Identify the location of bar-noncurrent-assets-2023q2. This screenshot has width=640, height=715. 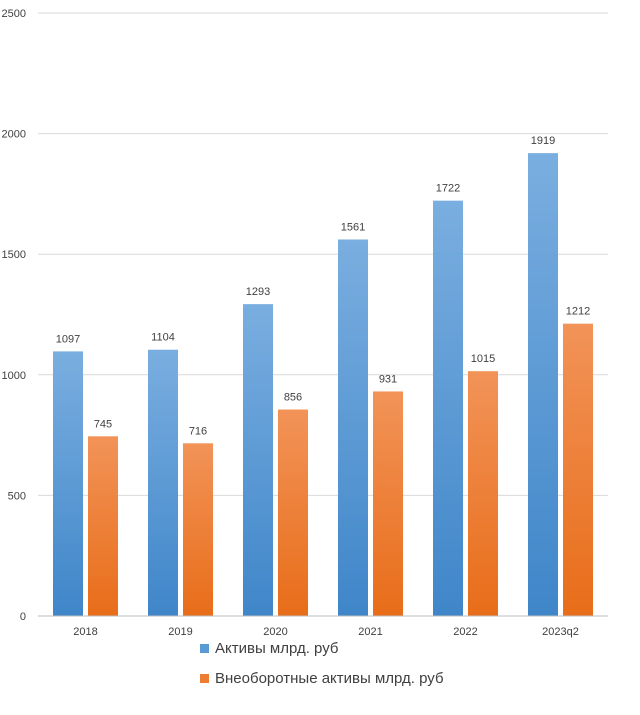
(578, 469).